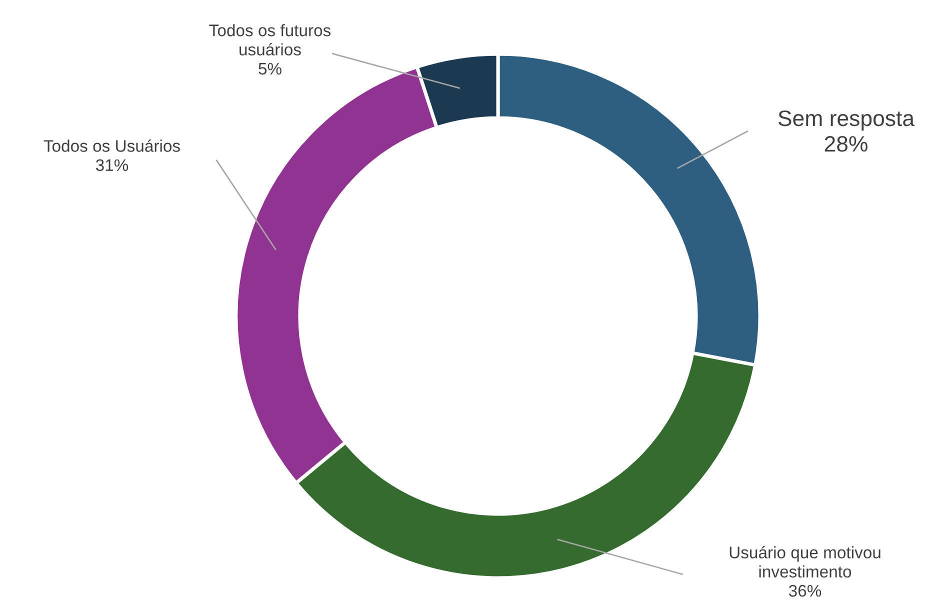 The width and height of the screenshot is (925, 613). Describe the element at coordinates (112, 165) in the screenshot. I see `data-label: 31%` at that location.